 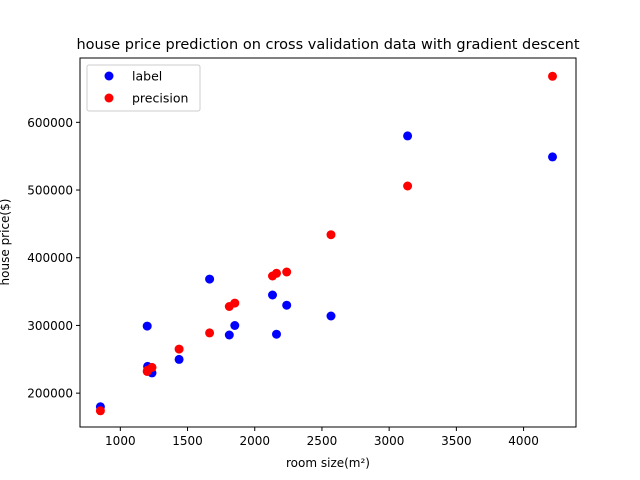 I want to click on y-tick-label-400000: 400000, so click(x=50, y=258).